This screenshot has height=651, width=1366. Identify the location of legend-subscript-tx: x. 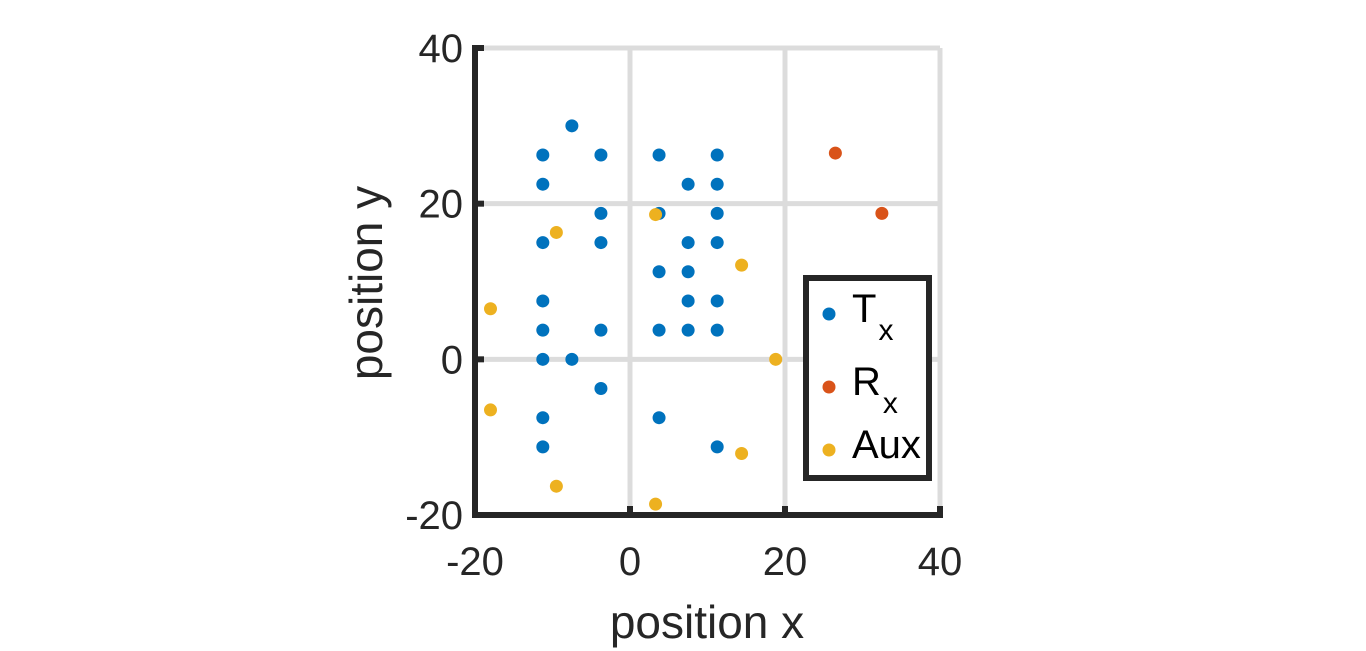
(885, 330).